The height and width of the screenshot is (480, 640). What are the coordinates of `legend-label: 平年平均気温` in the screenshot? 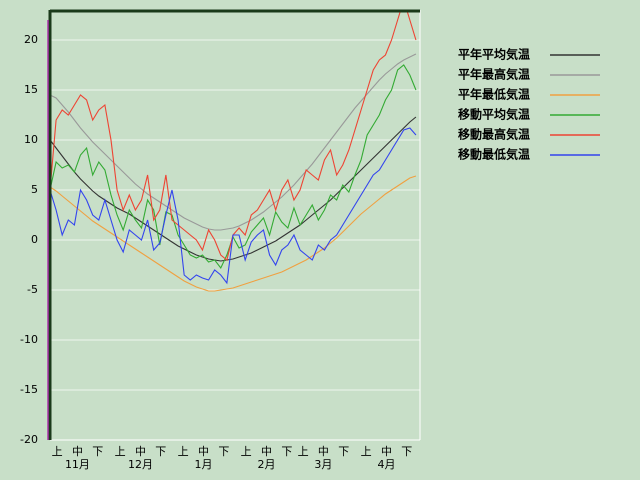 It's located at (494, 54).